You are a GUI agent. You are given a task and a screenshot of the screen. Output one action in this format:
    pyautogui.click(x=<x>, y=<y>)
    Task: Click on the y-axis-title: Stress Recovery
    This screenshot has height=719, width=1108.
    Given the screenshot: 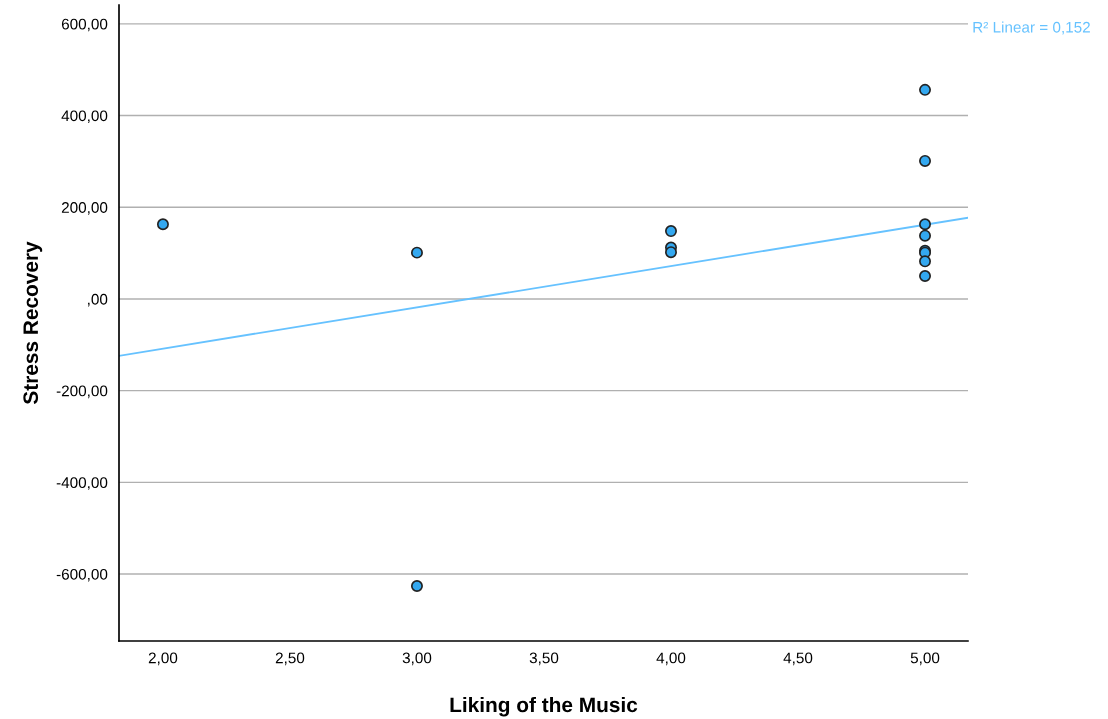 What is the action you would take?
    pyautogui.click(x=33, y=323)
    